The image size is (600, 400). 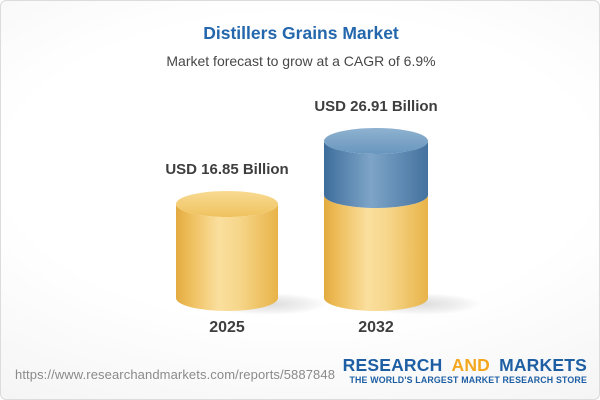 I want to click on value-label-2025: USD 16.85 Billion, so click(x=227, y=169).